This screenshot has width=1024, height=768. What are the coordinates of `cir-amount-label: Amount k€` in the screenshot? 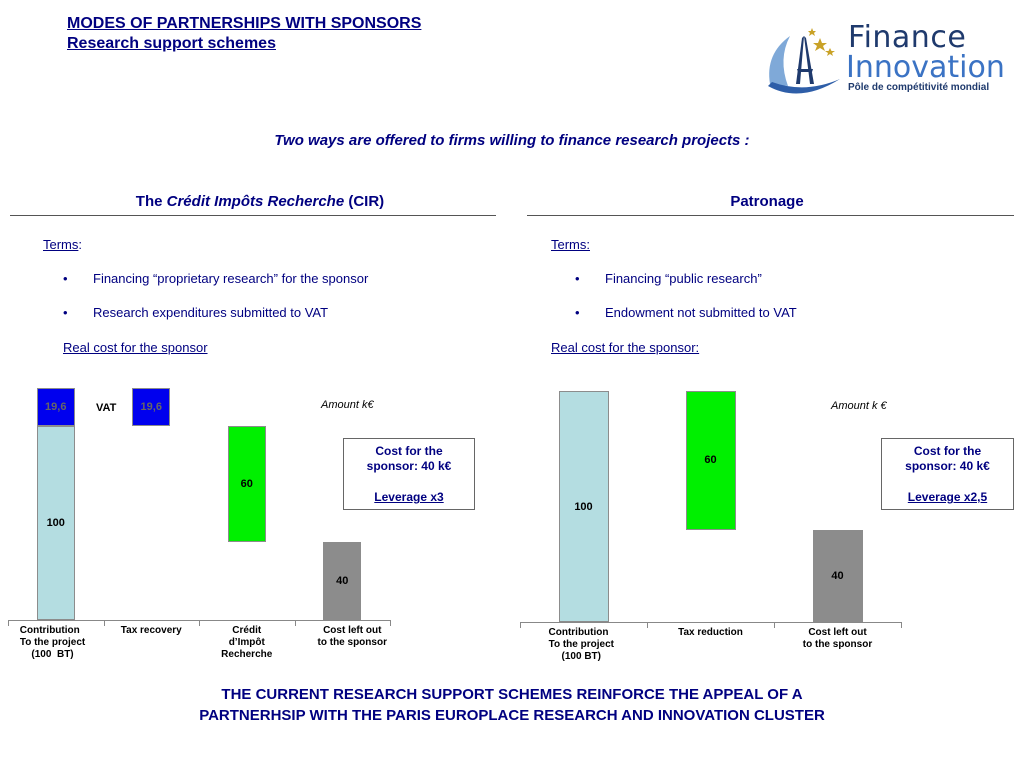 It's located at (347, 405).